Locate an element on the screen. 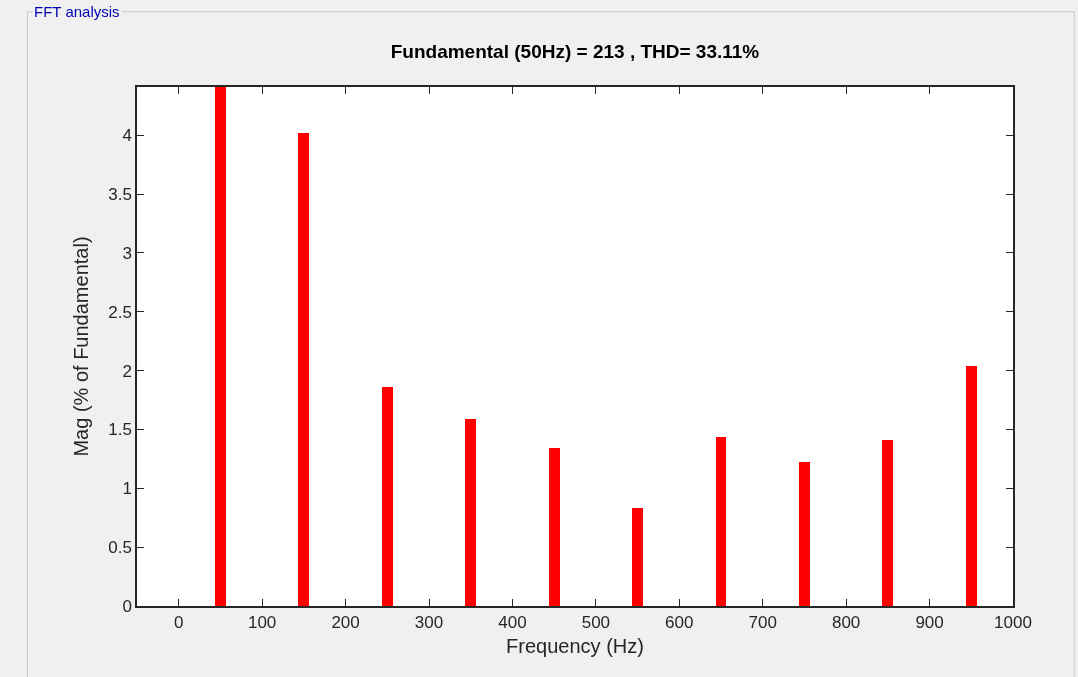 This screenshot has width=1078, height=677. x-tick-label: 200 is located at coordinates (345, 623).